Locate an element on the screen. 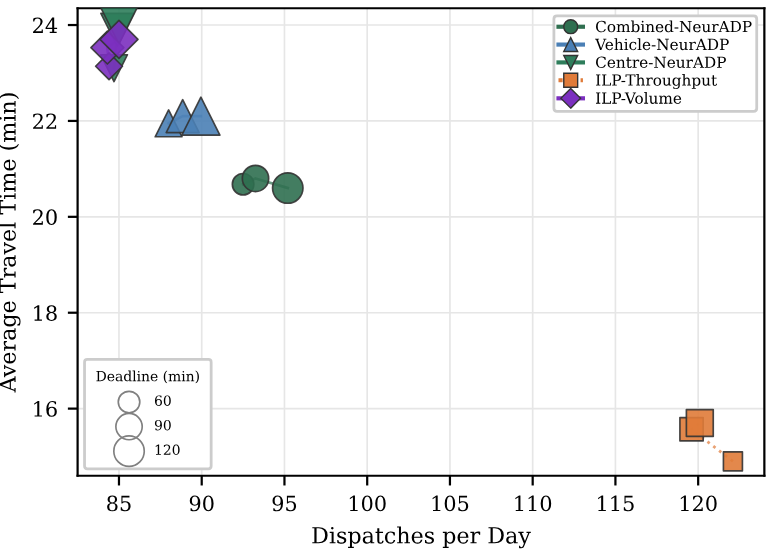  x-tick-label: 95 is located at coordinates (284, 503).